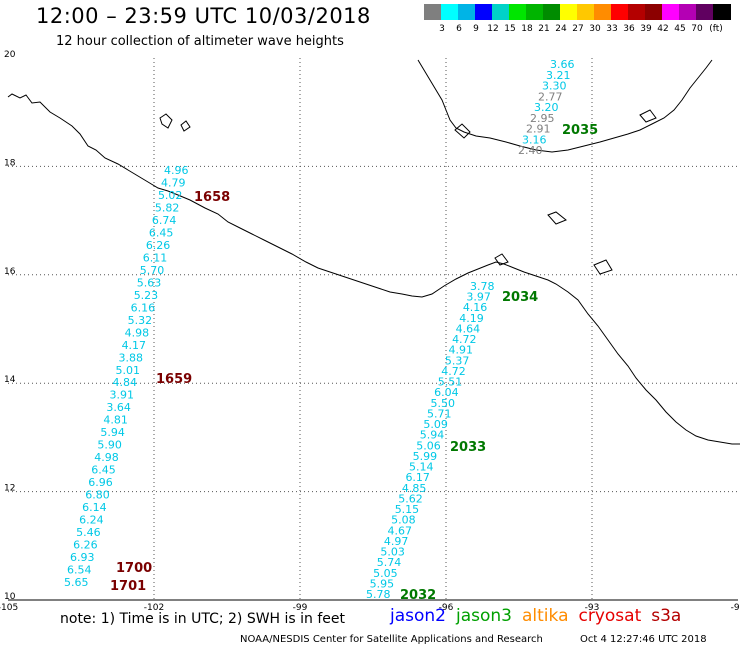 Image resolution: width=740 pixels, height=650 pixels. Describe the element at coordinates (428, 445) in the screenshot. I see `swh-value: 5.06` at that location.